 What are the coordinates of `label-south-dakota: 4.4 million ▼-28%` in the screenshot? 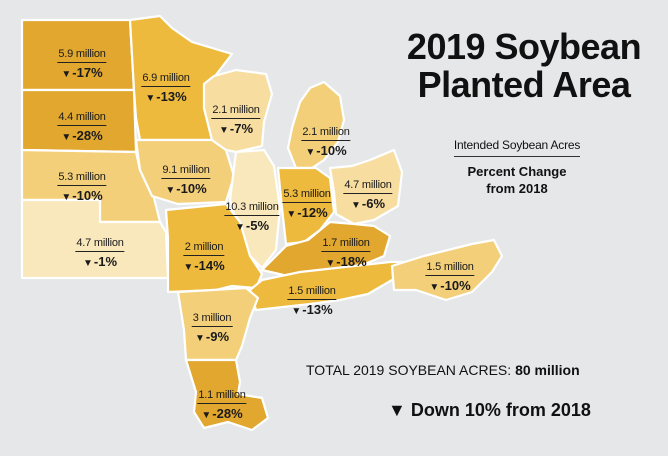 It's located at (82, 125).